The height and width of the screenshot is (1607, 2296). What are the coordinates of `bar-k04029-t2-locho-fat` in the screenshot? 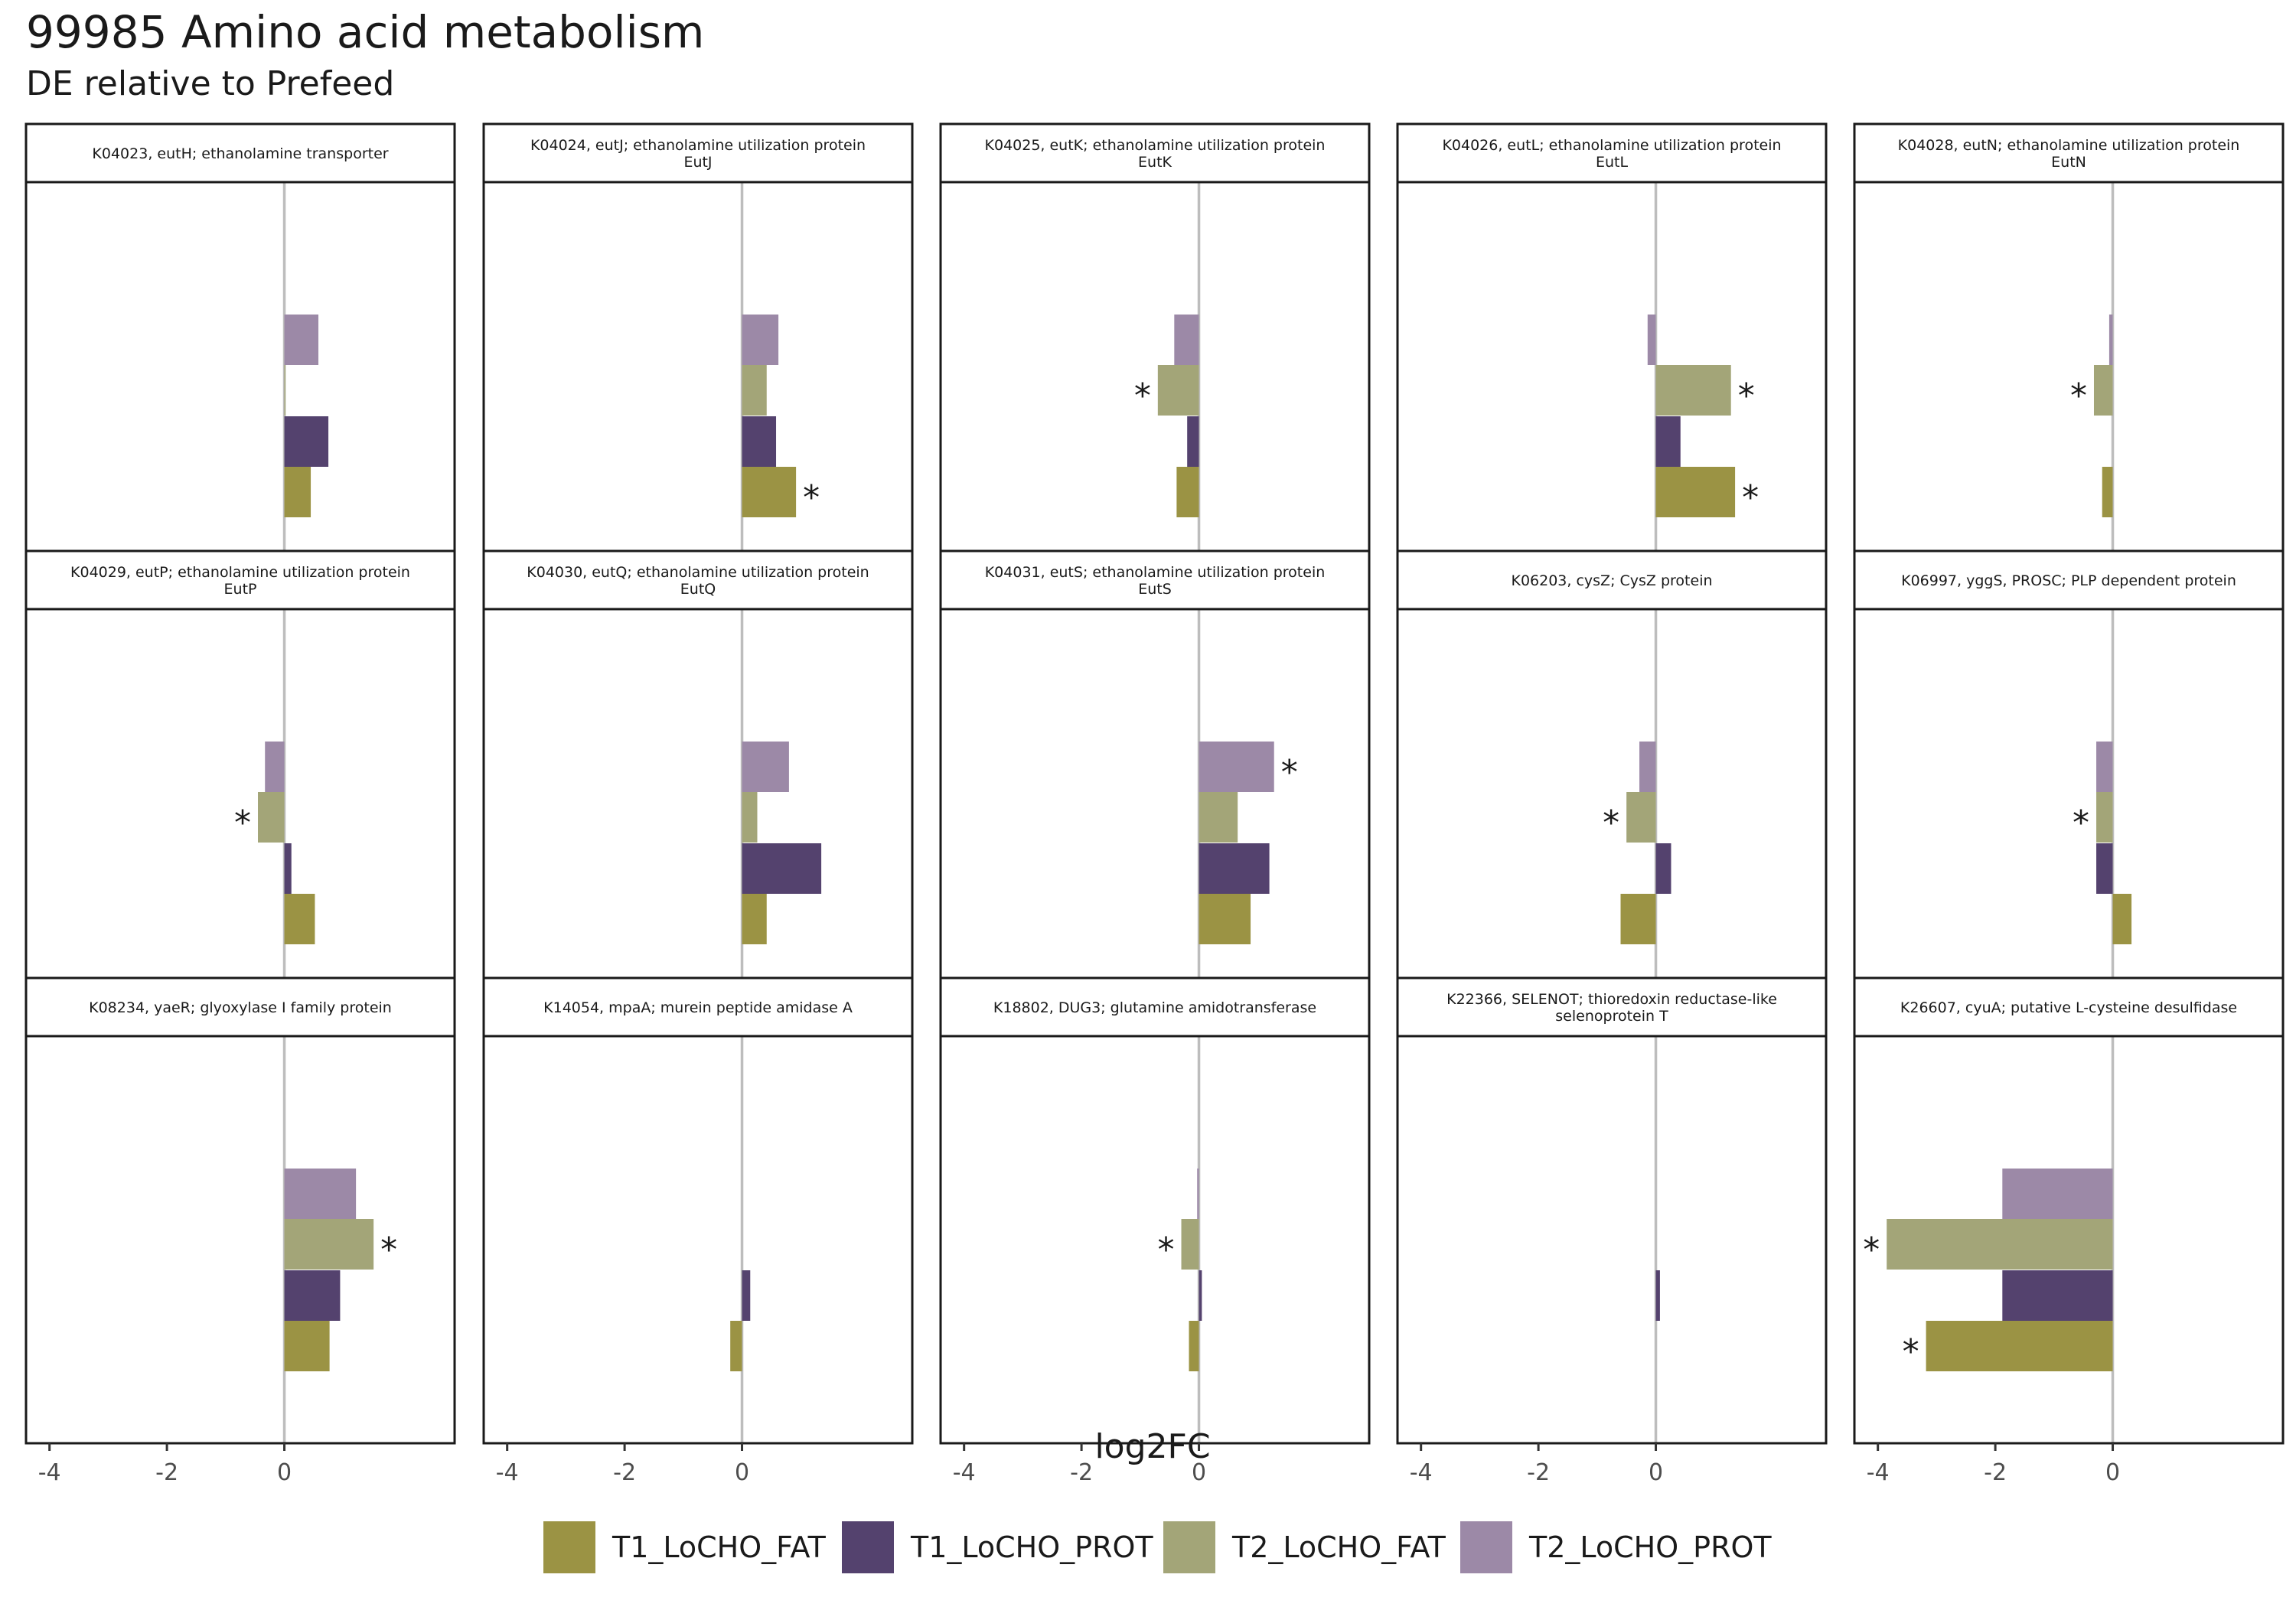 It's located at (271, 817).